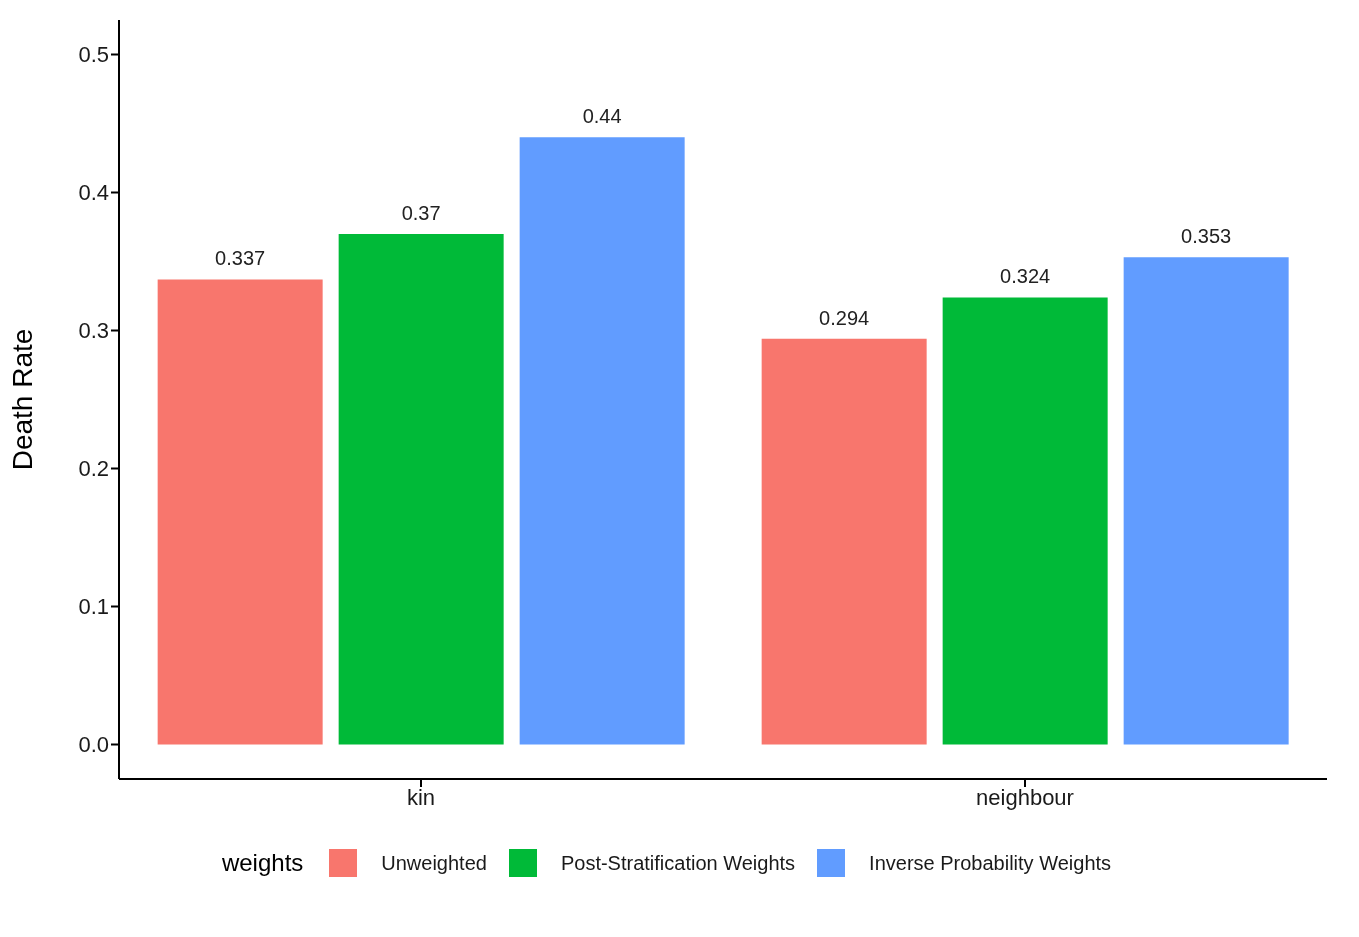 This screenshot has height=937, width=1359. What do you see at coordinates (93, 607) in the screenshot?
I see `y-tick-label: 0.1` at bounding box center [93, 607].